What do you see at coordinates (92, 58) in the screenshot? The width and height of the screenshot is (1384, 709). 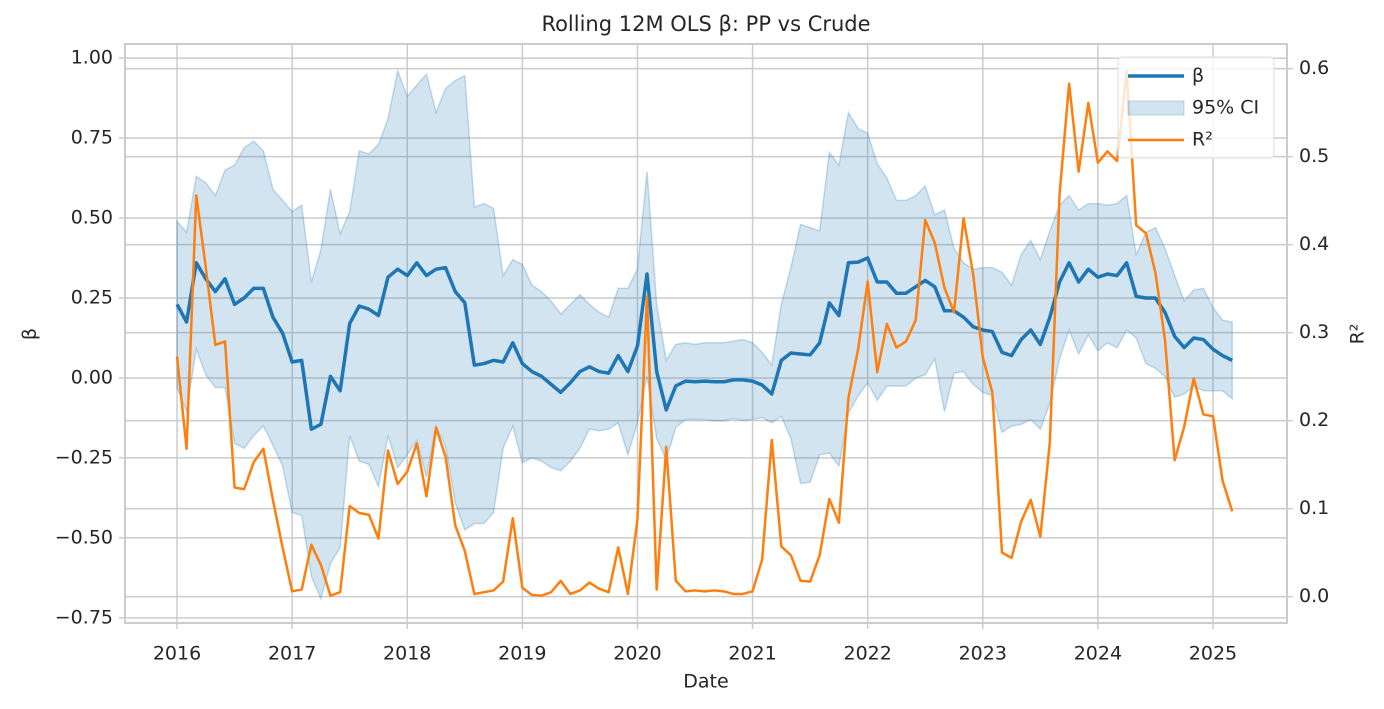 I see `y-tick-label: 1.00` at bounding box center [92, 58].